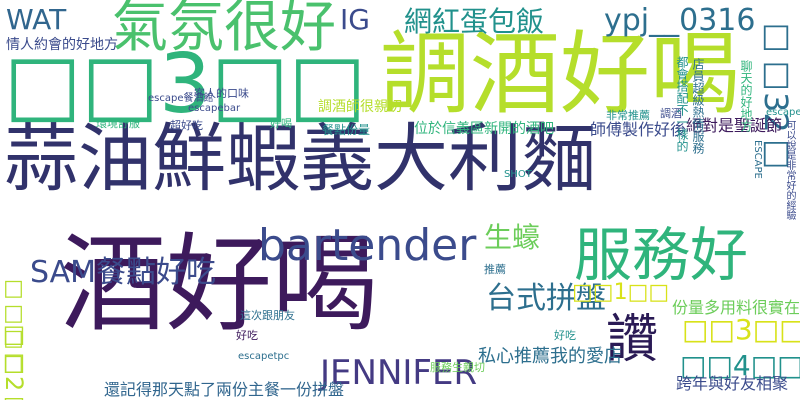  I want to click on cloud-word: 環境舒服, so click(118, 123).